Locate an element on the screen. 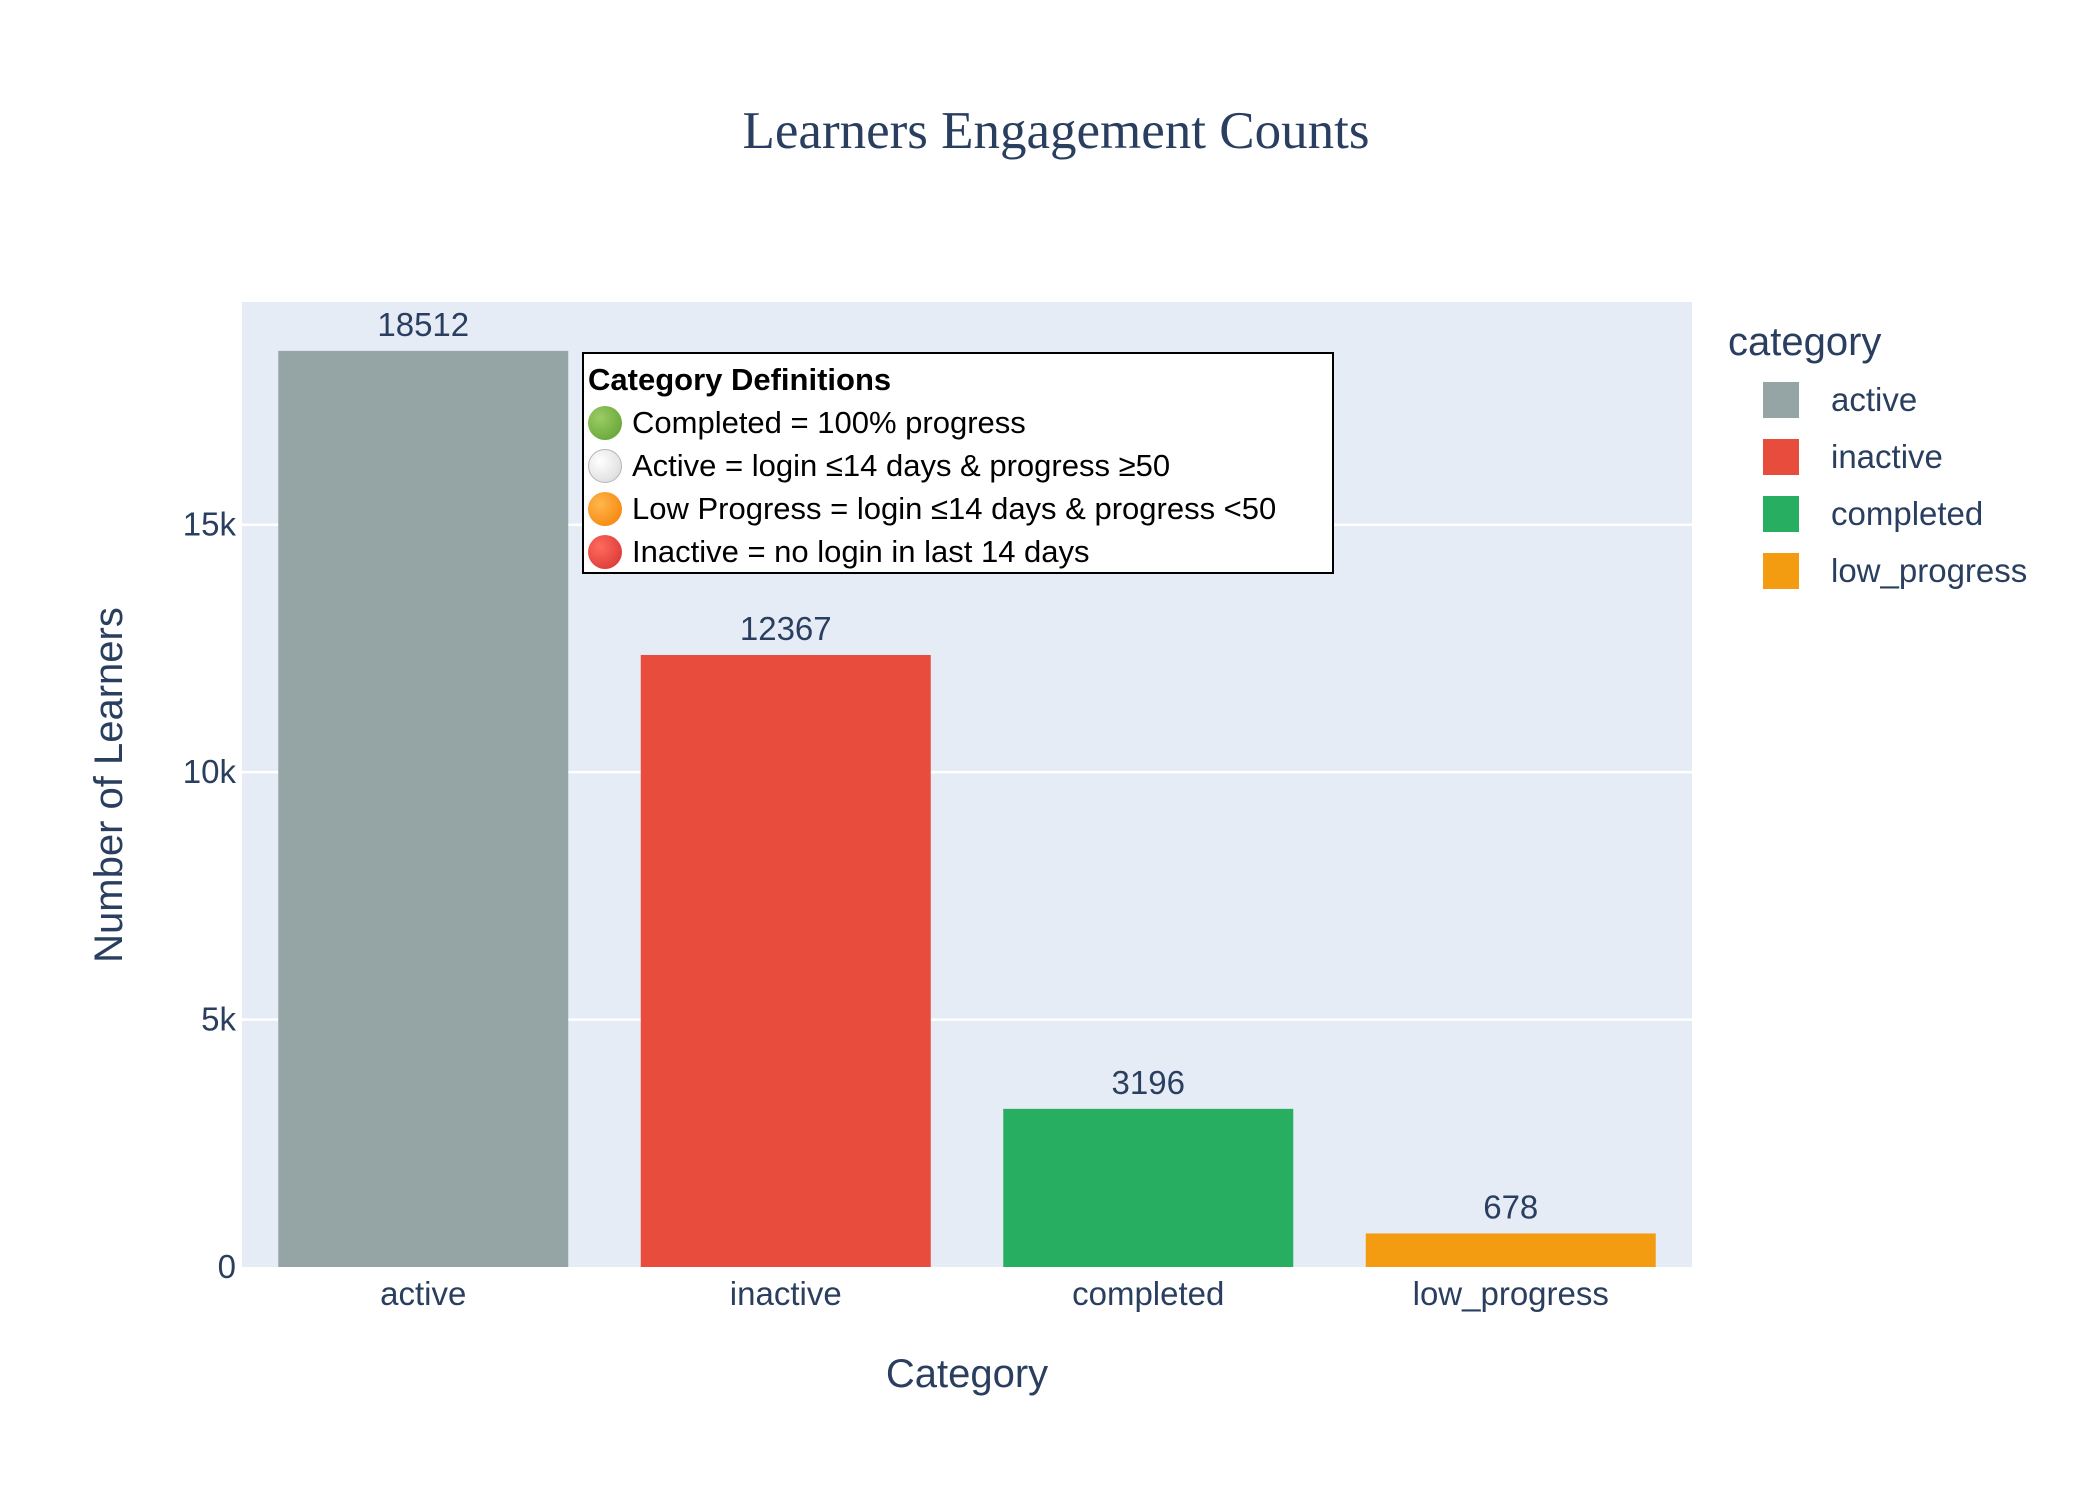 The image size is (2100, 1505). data-label: 678 is located at coordinates (1510, 1206).